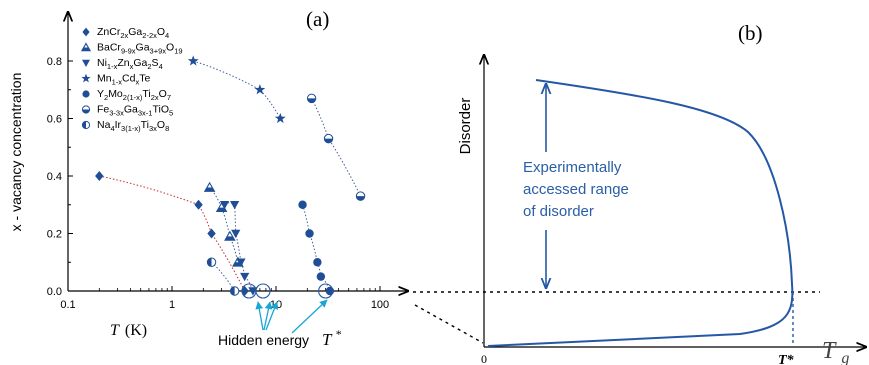  I want to click on legend-text-part: 7, so click(169, 97).